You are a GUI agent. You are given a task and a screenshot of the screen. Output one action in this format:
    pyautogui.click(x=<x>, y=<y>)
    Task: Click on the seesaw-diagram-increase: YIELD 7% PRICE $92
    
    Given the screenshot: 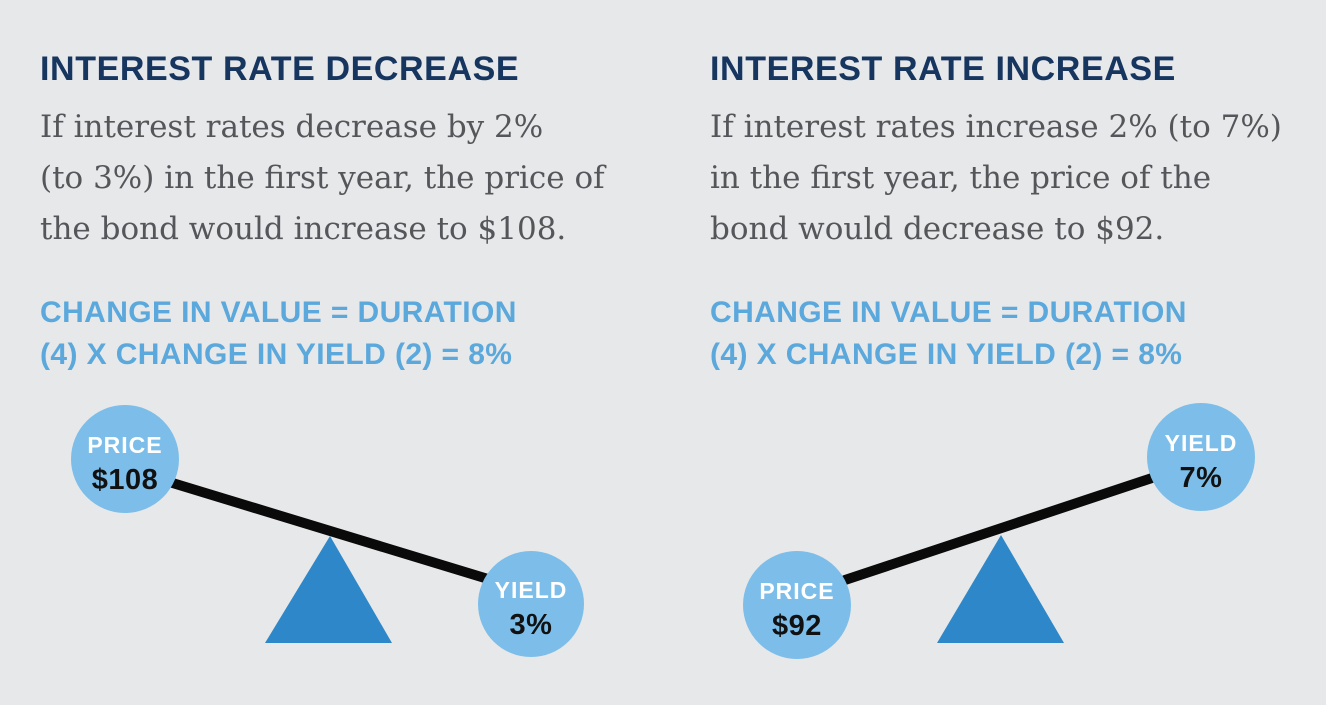 What is the action you would take?
    pyautogui.click(x=999, y=531)
    